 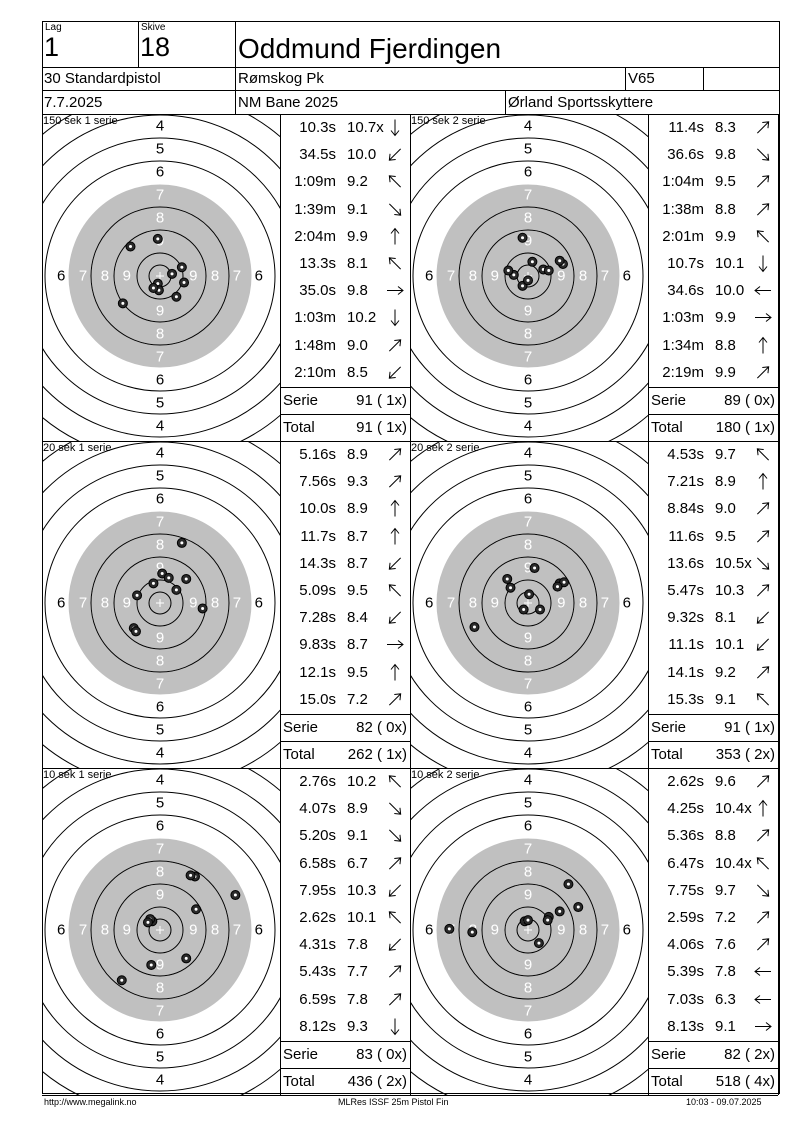 What do you see at coordinates (345, 481) in the screenshot?
I see `shot-row: 7.56s 9.3` at bounding box center [345, 481].